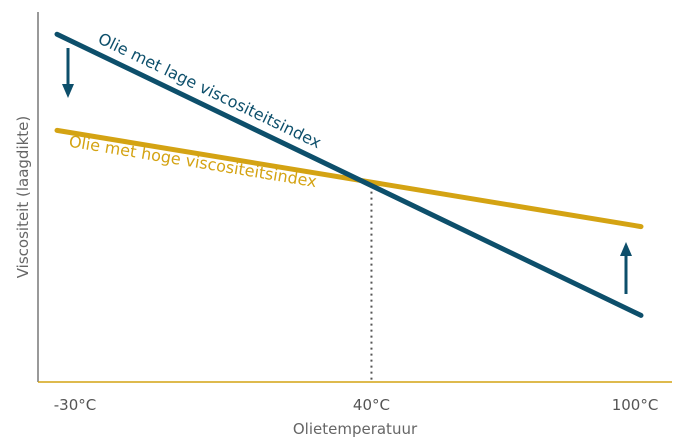  I want to click on x-tick-label: -30°C, so click(75, 405).